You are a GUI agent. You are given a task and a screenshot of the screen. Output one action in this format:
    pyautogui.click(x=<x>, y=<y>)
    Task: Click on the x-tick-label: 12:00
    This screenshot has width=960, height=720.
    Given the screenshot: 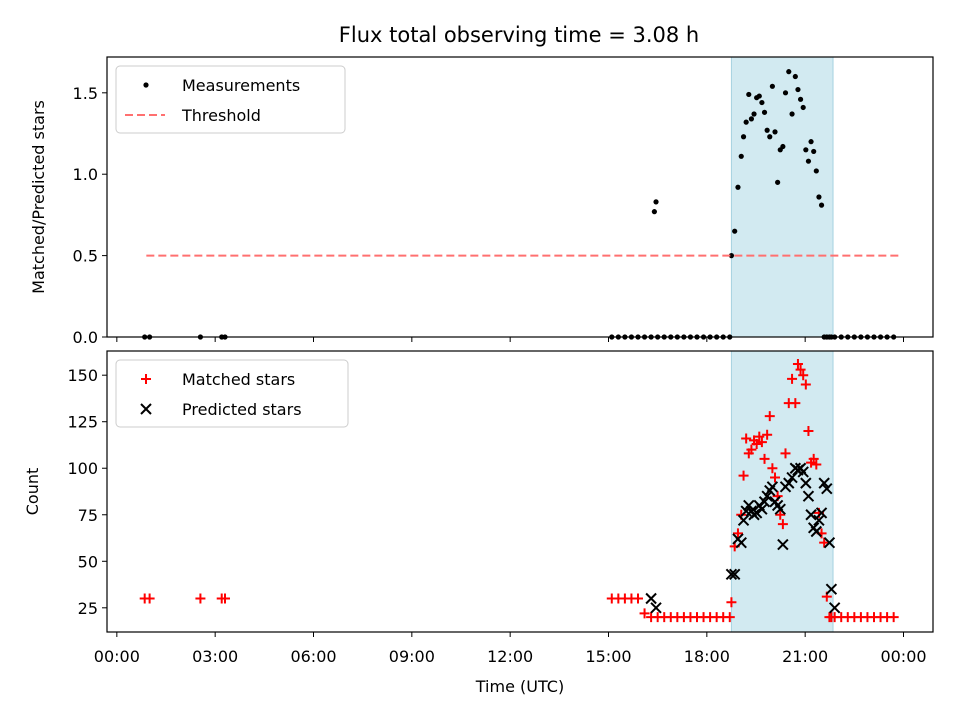 What is the action you would take?
    pyautogui.click(x=510, y=656)
    